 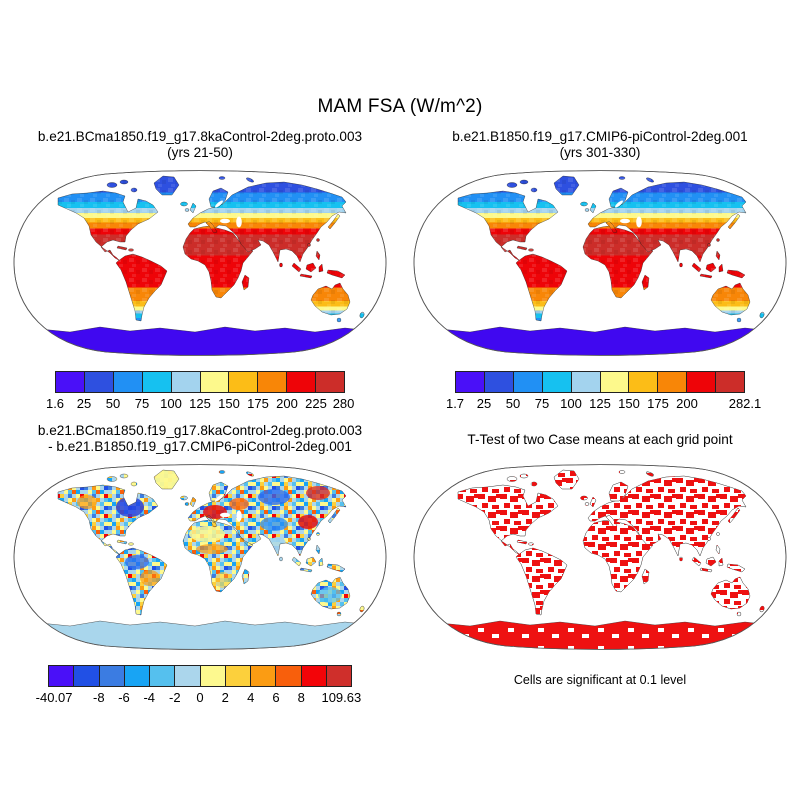 What do you see at coordinates (54, 697) in the screenshot?
I see `colorbar-tick-label: -40.07` at bounding box center [54, 697].